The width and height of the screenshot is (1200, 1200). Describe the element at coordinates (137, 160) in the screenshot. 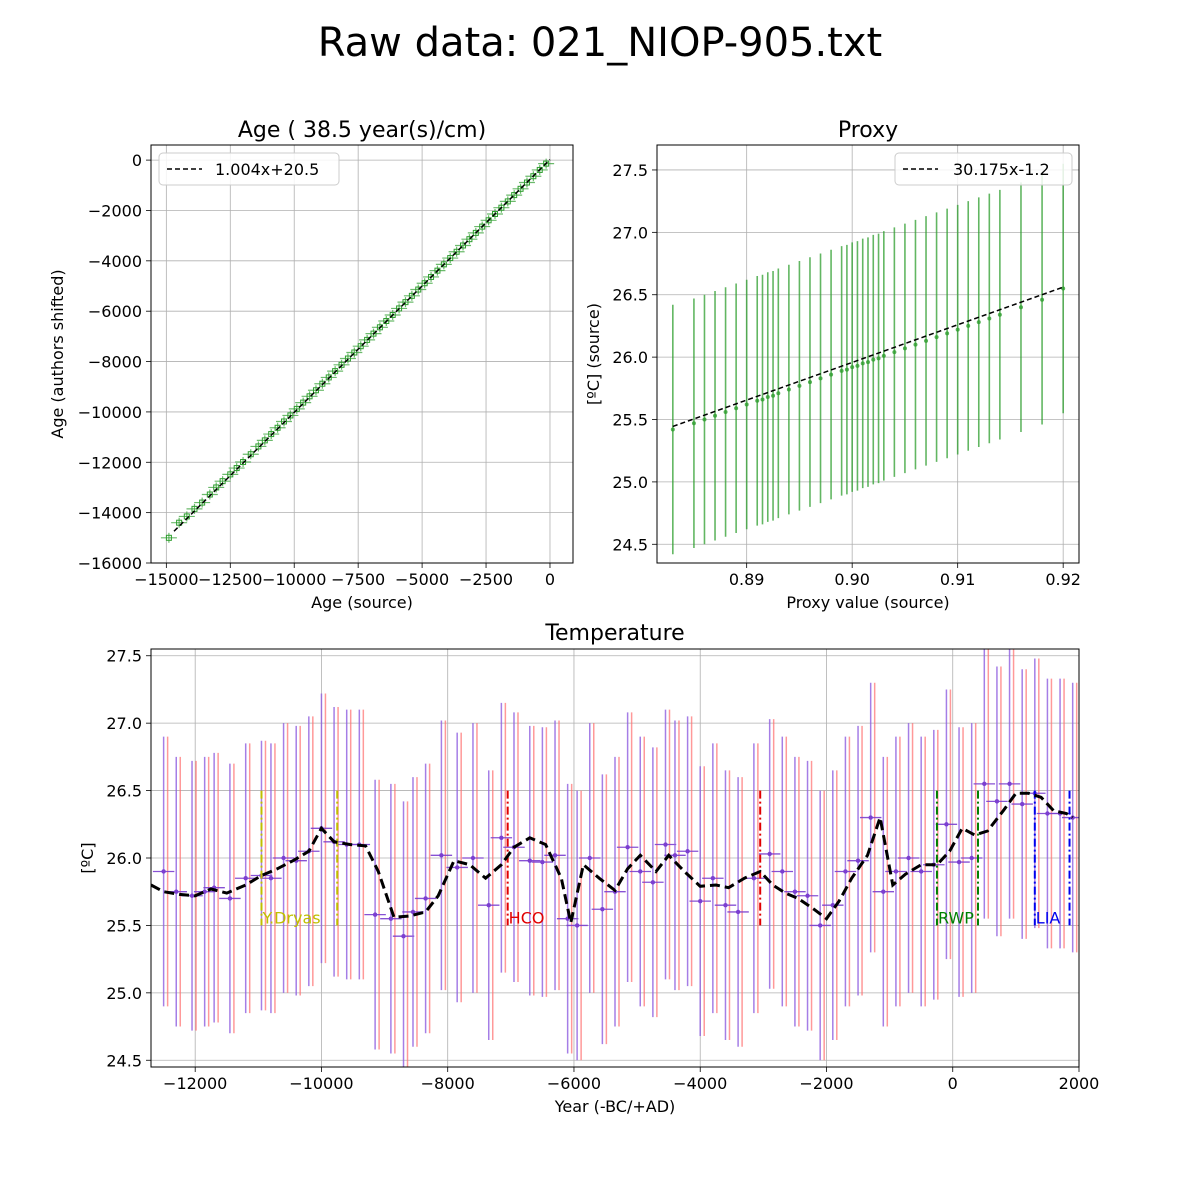

I see `y-tick-label: 0` at that location.